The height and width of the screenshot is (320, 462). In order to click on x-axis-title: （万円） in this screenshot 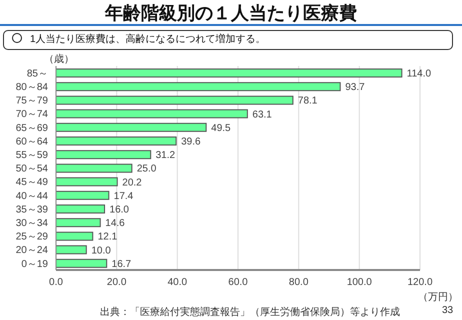, I will do `click(438, 297)`.